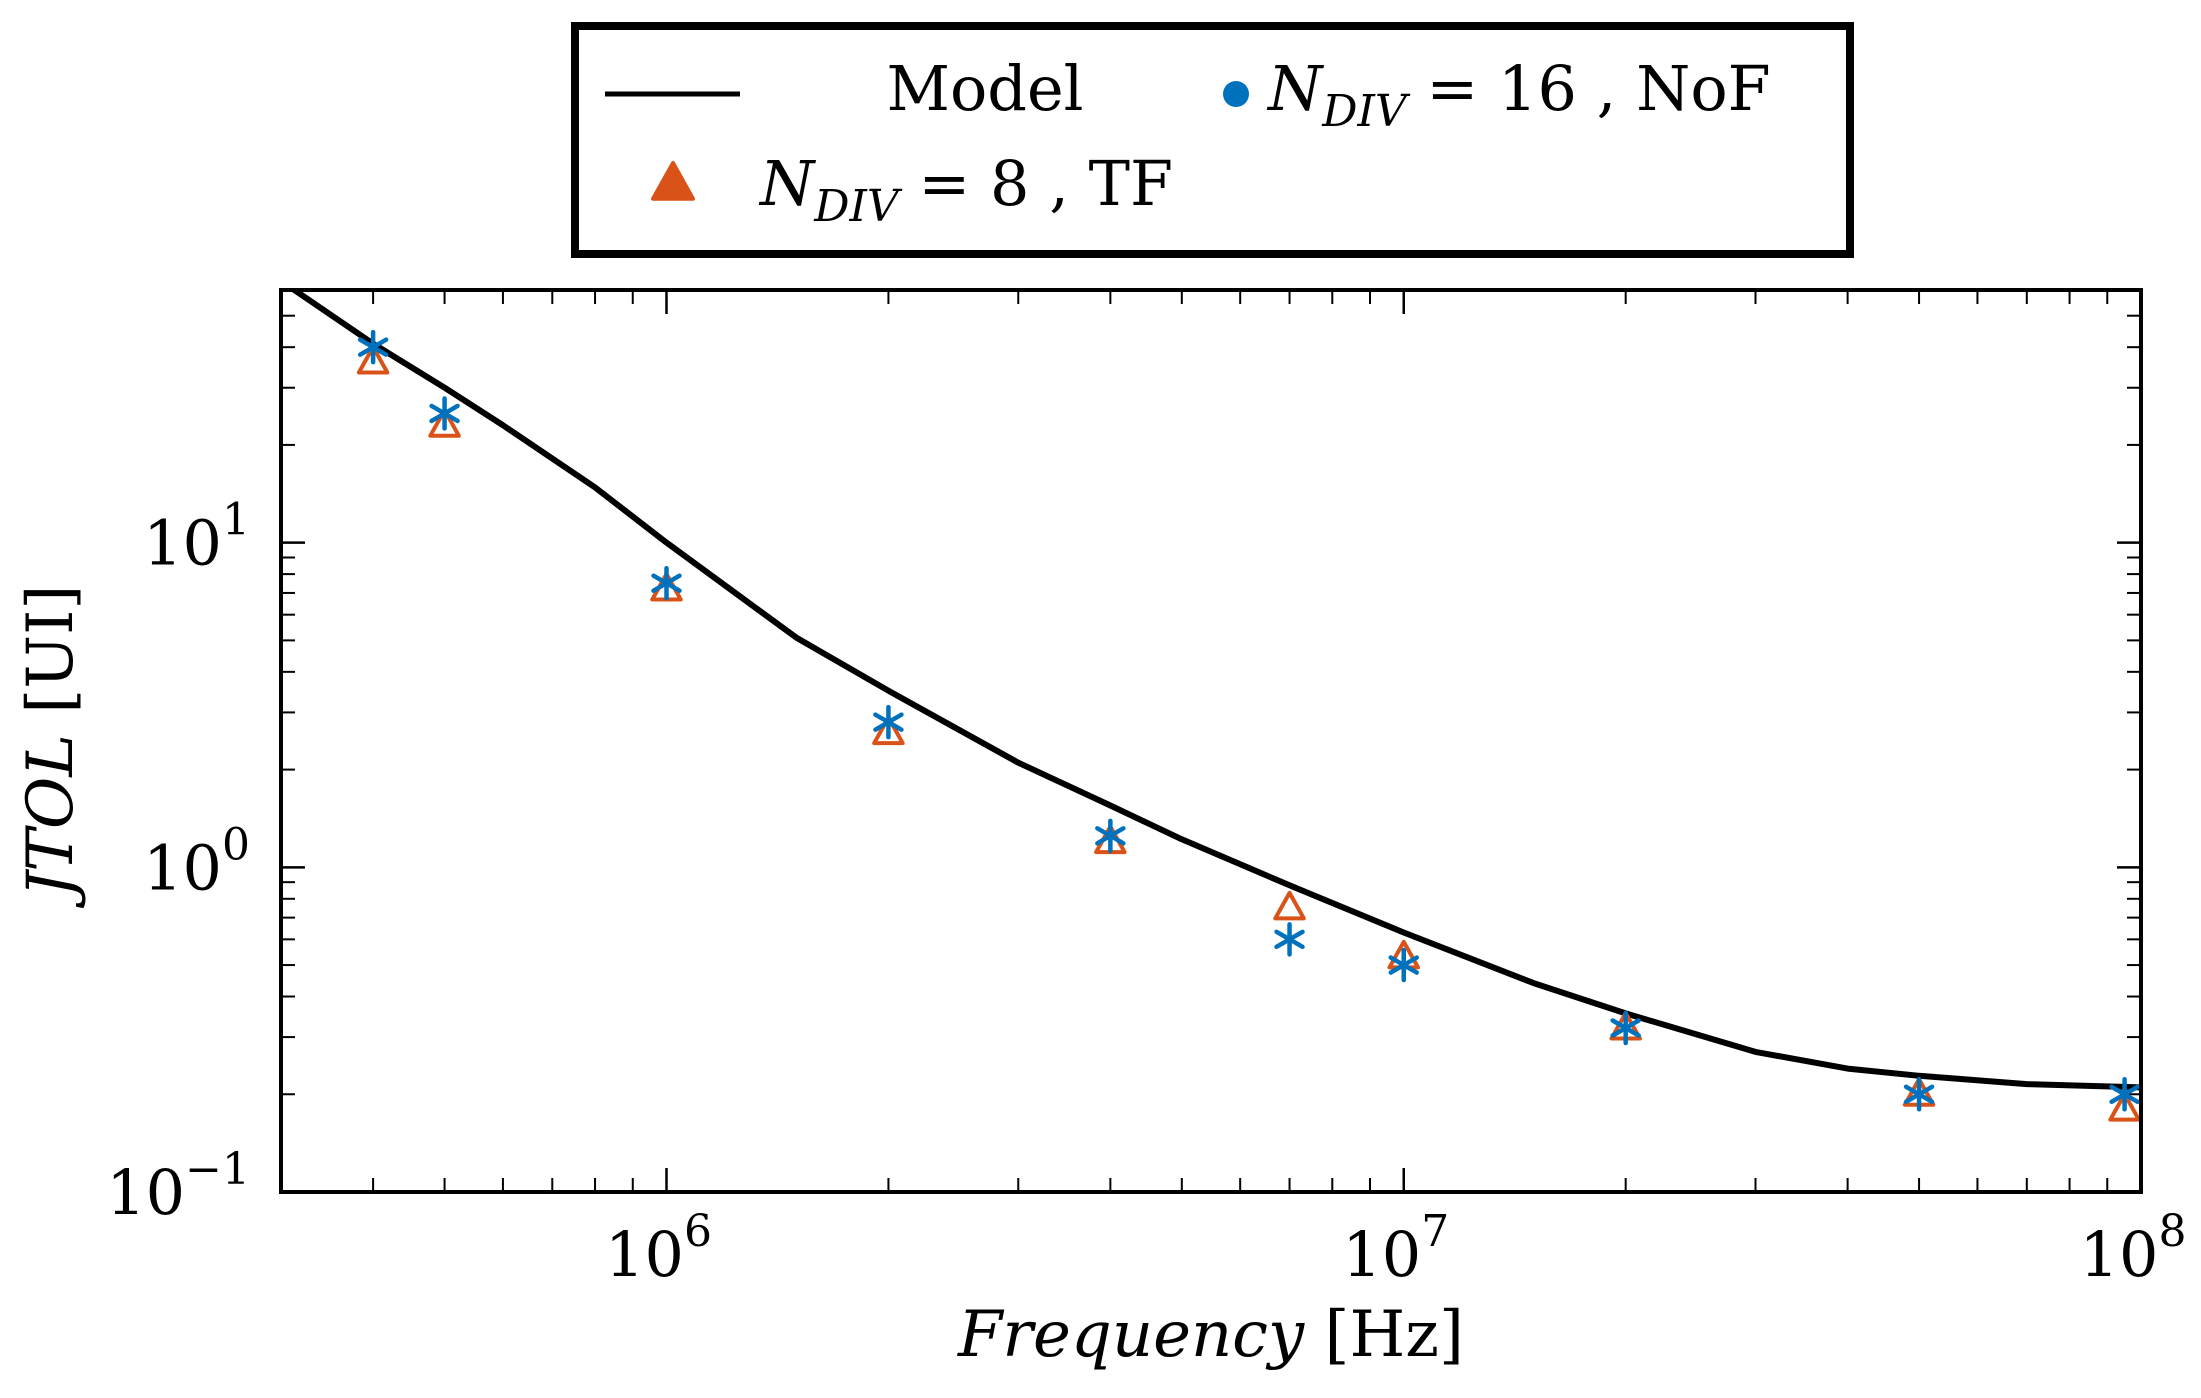  What do you see at coordinates (1589, 88) in the screenshot?
I see `legend-ndiv16-rest: = 16 , NoF` at bounding box center [1589, 88].